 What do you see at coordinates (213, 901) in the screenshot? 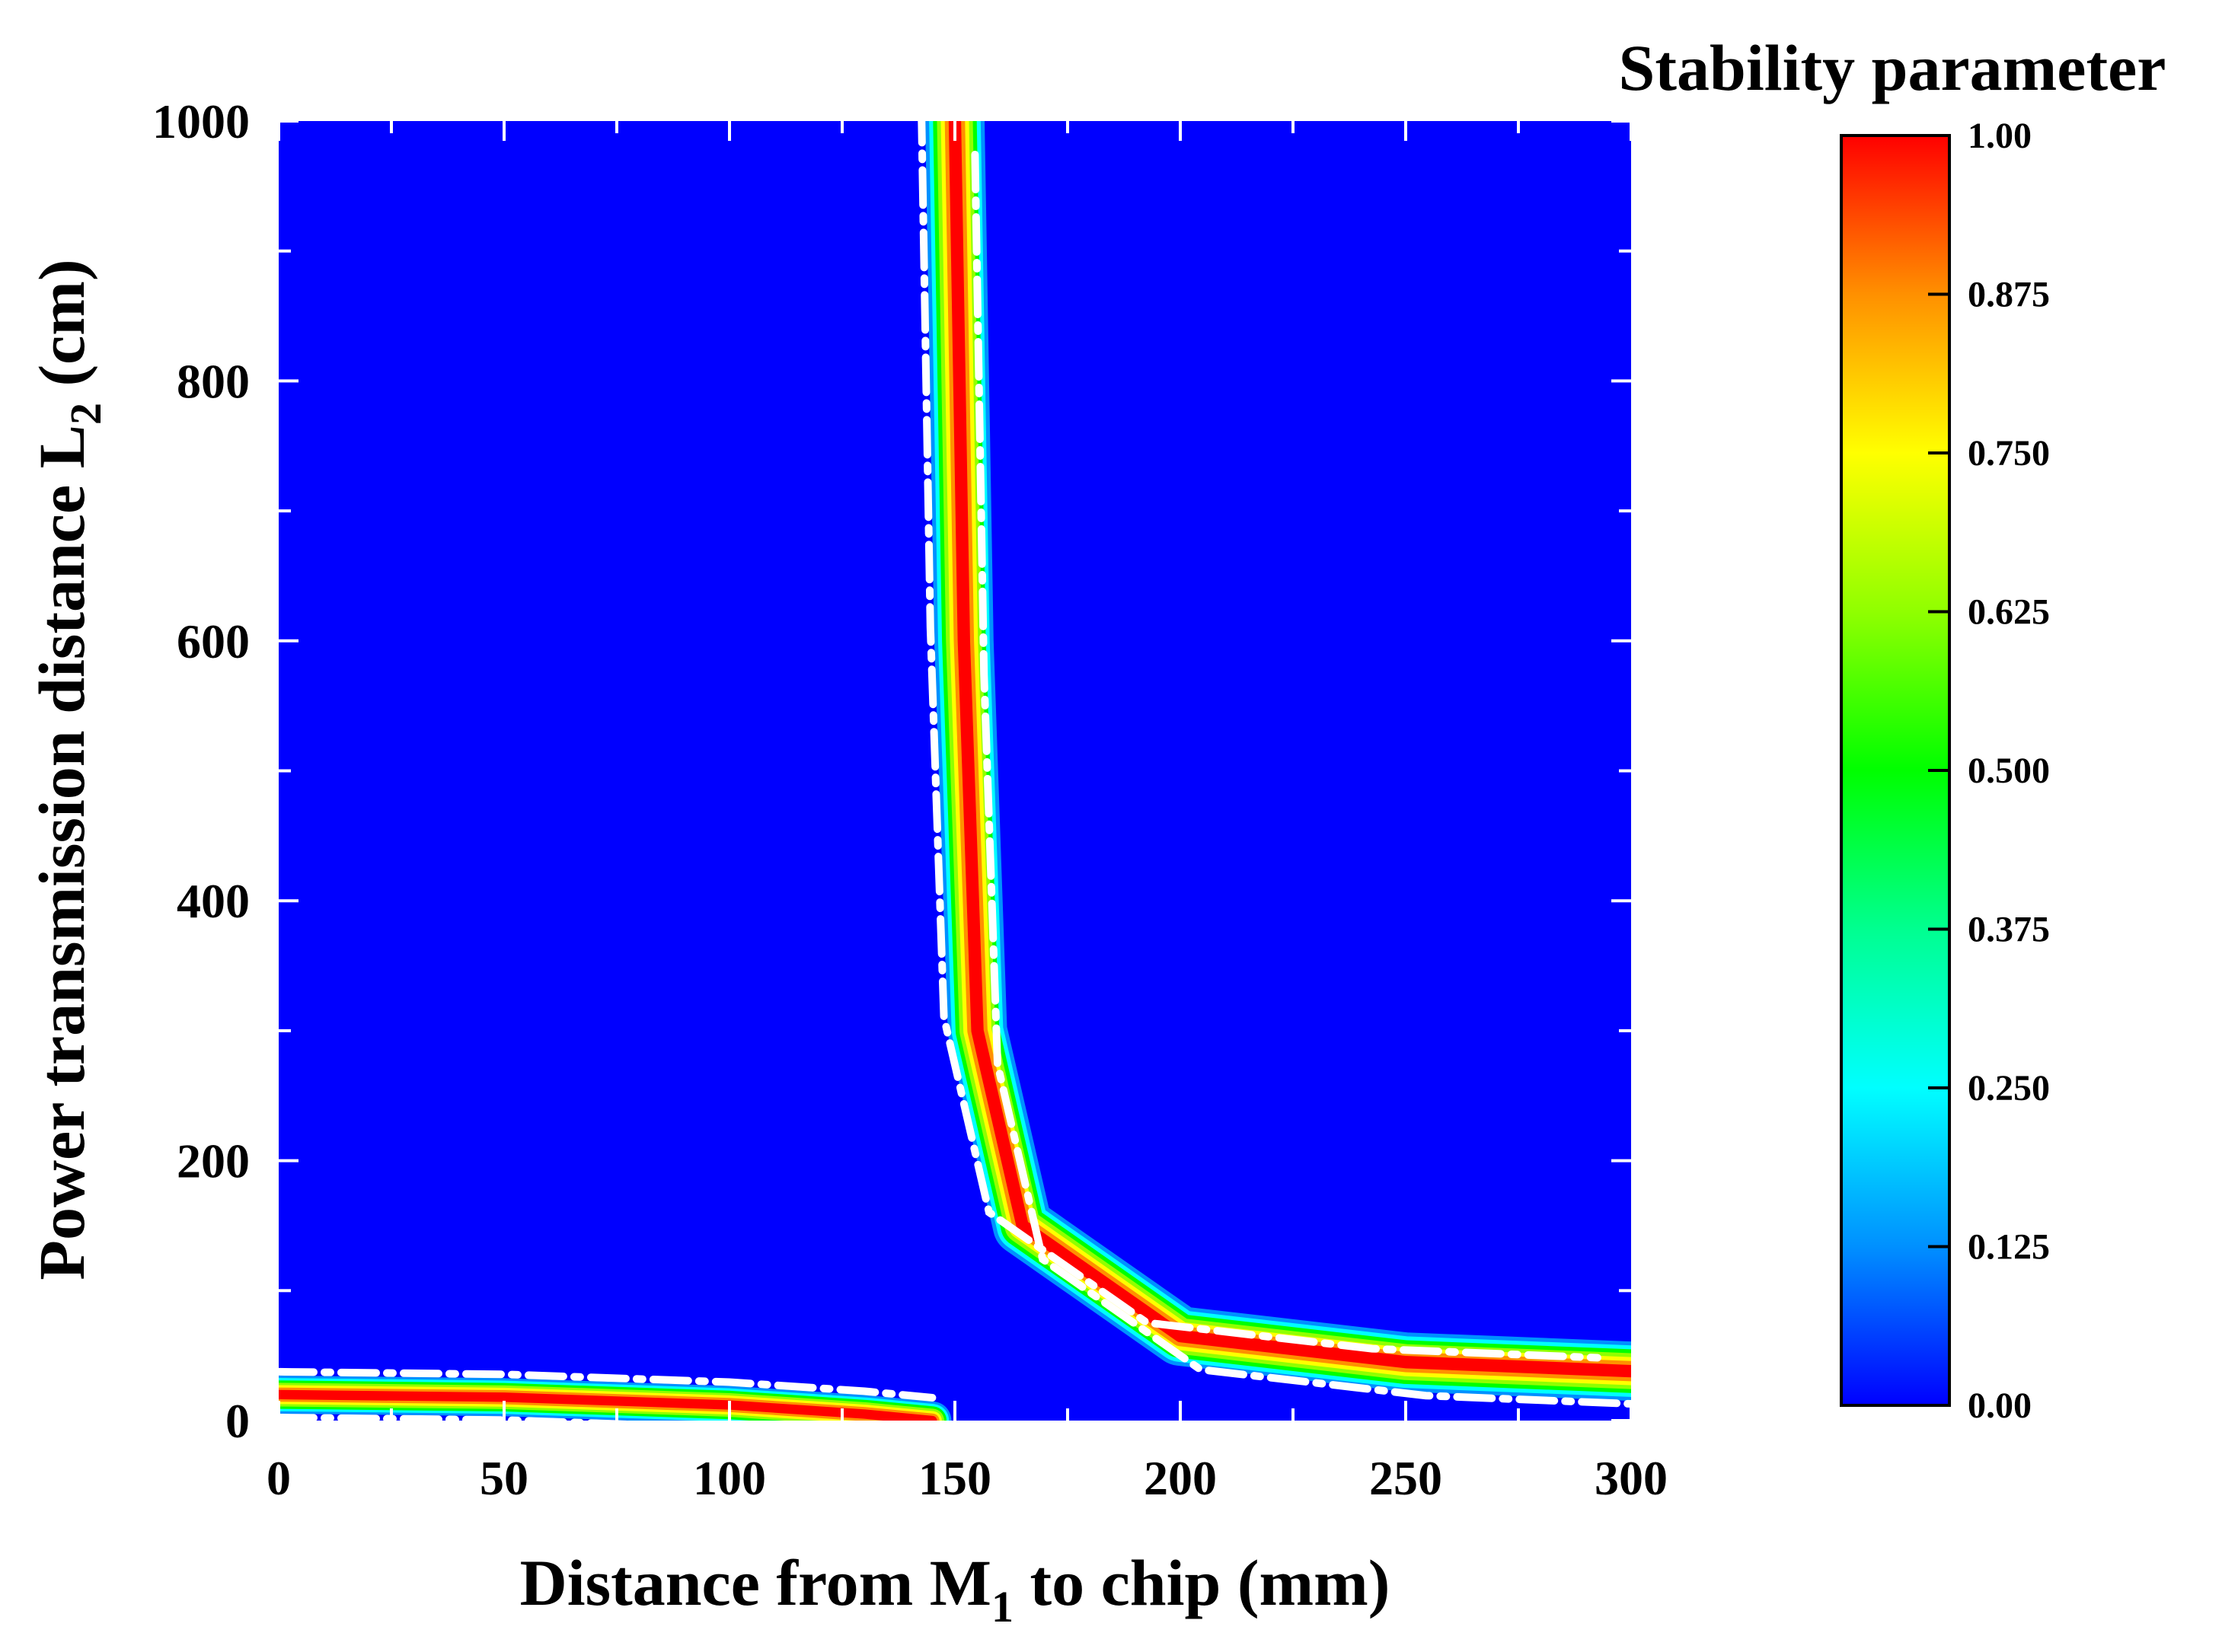
I see `y-tick-label: 400` at bounding box center [213, 901].